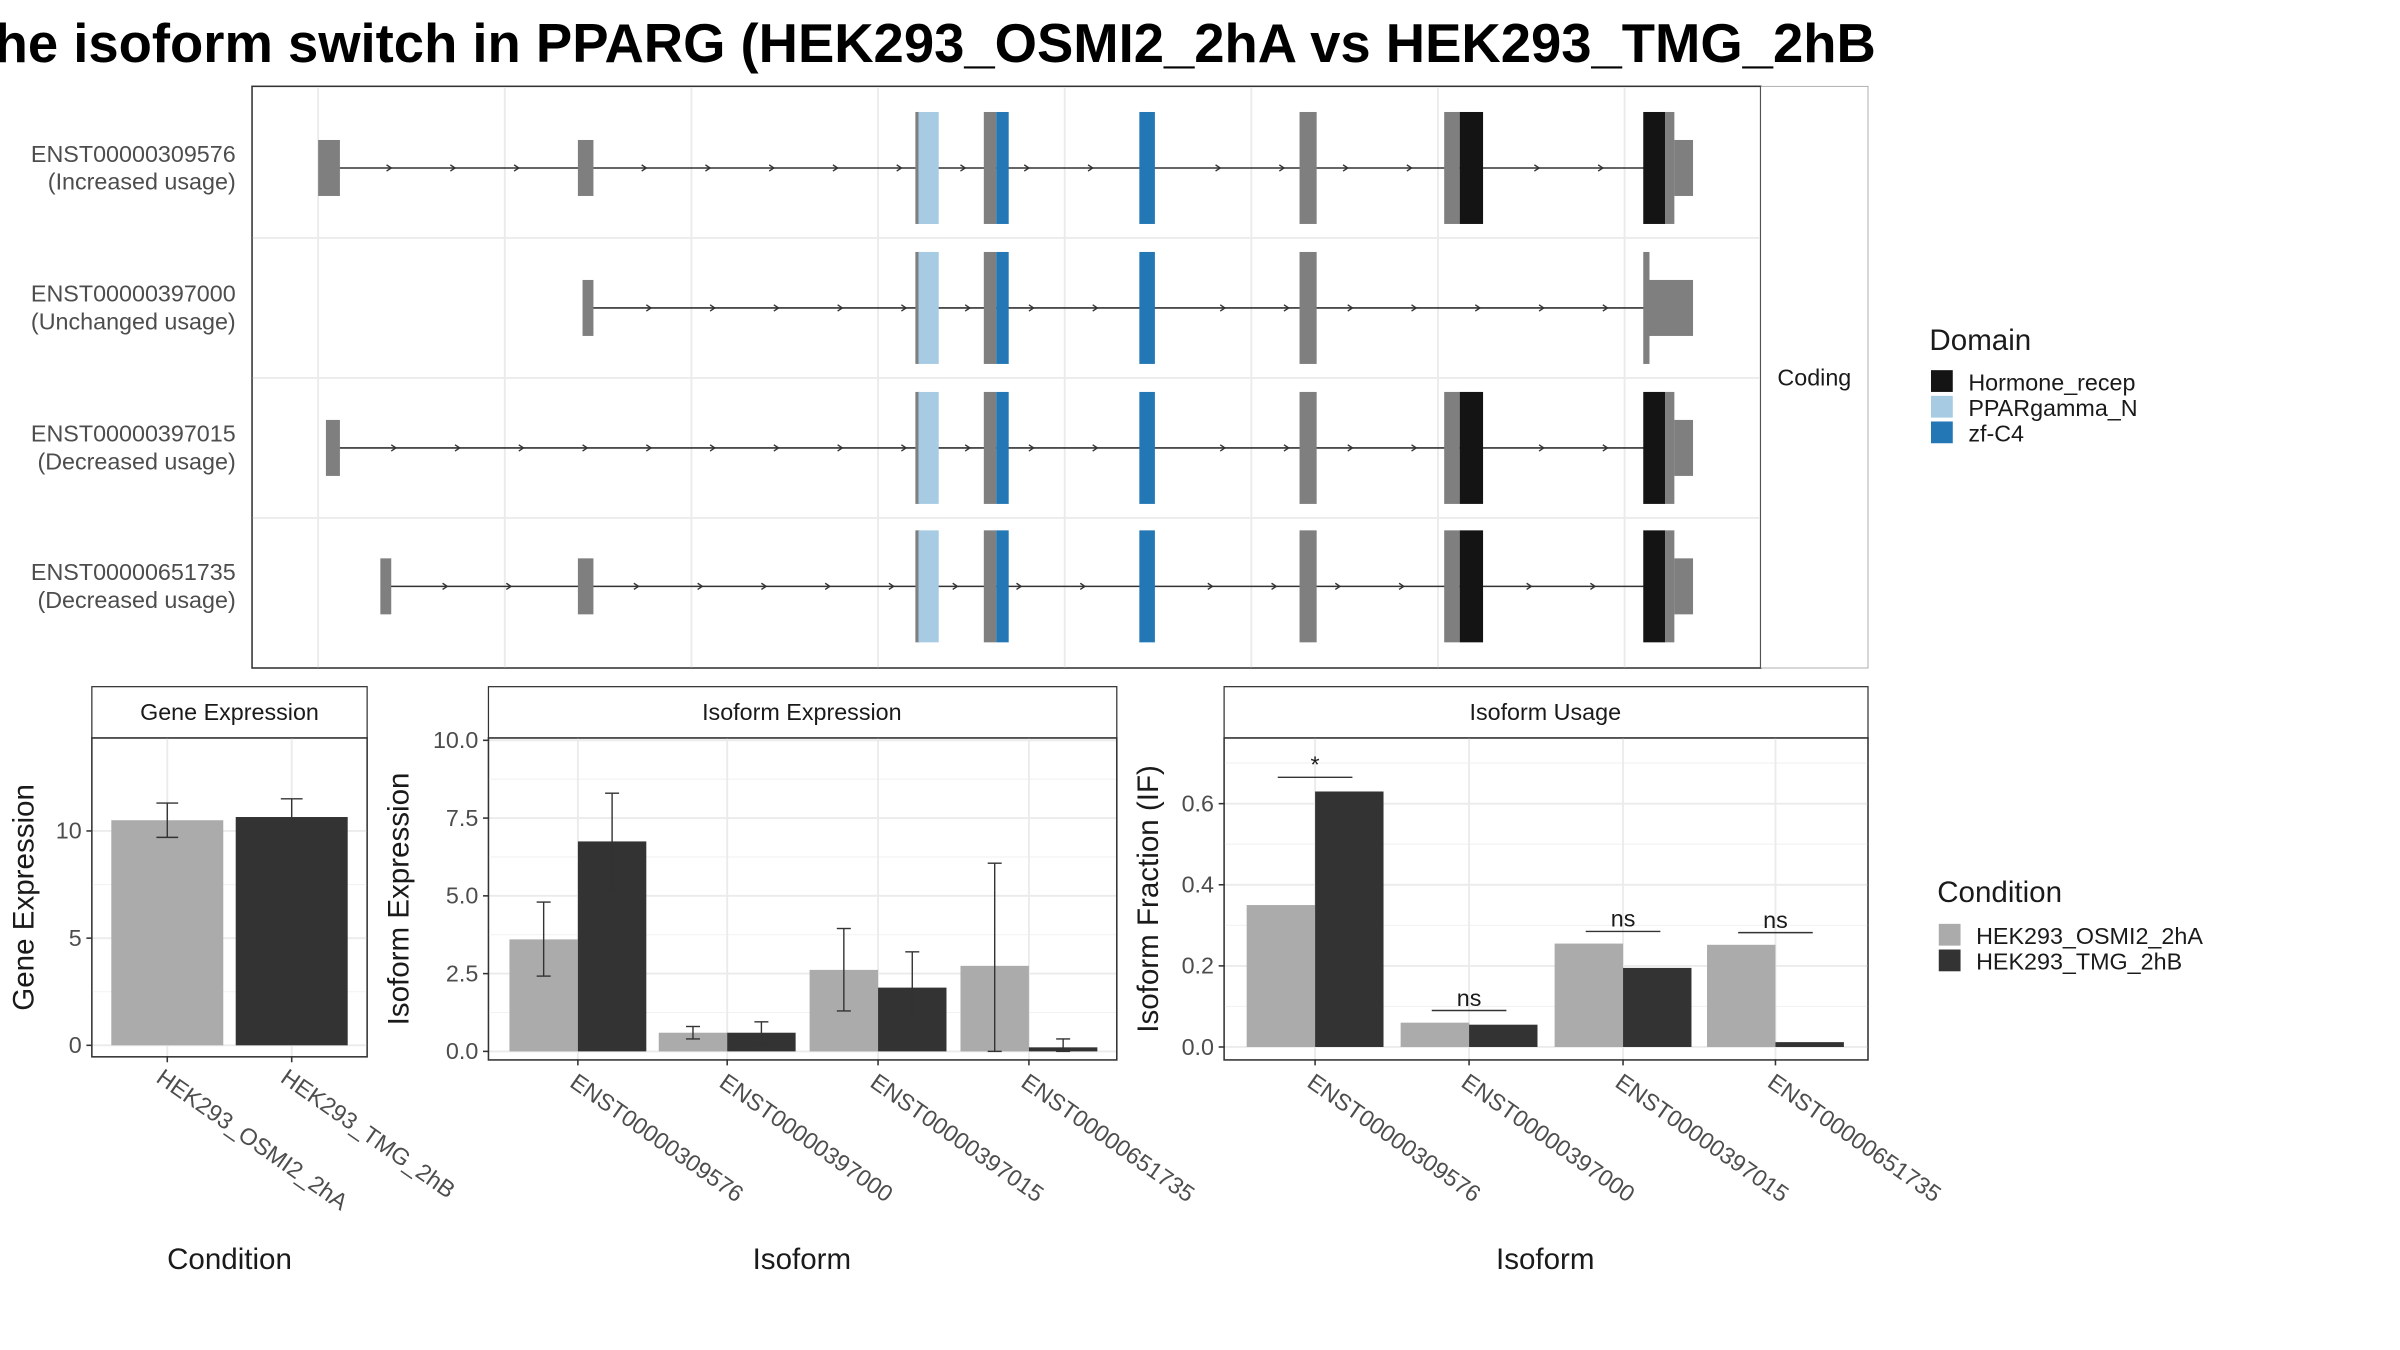  I want to click on y-tick-label: 0.4, so click(1198, 885).